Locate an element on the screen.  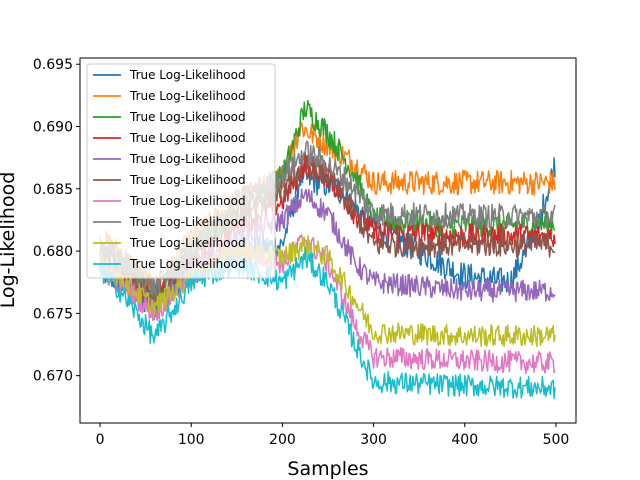
x-tick-label: 100 is located at coordinates (191, 440).